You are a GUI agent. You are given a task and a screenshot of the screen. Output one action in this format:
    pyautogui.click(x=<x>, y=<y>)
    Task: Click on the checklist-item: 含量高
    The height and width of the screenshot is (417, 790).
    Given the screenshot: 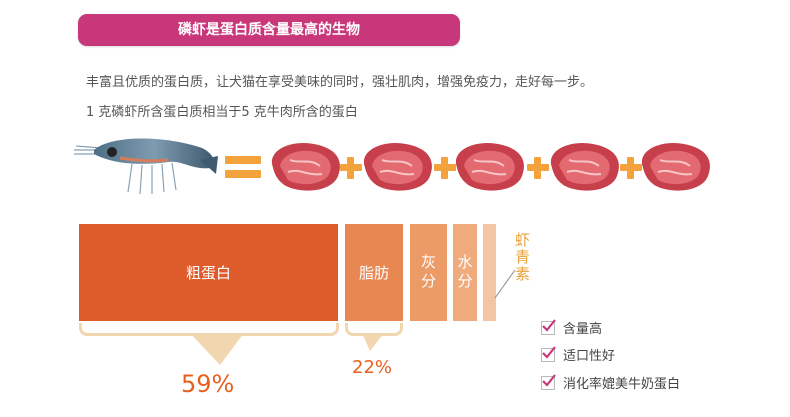 What is the action you would take?
    pyautogui.click(x=571, y=327)
    